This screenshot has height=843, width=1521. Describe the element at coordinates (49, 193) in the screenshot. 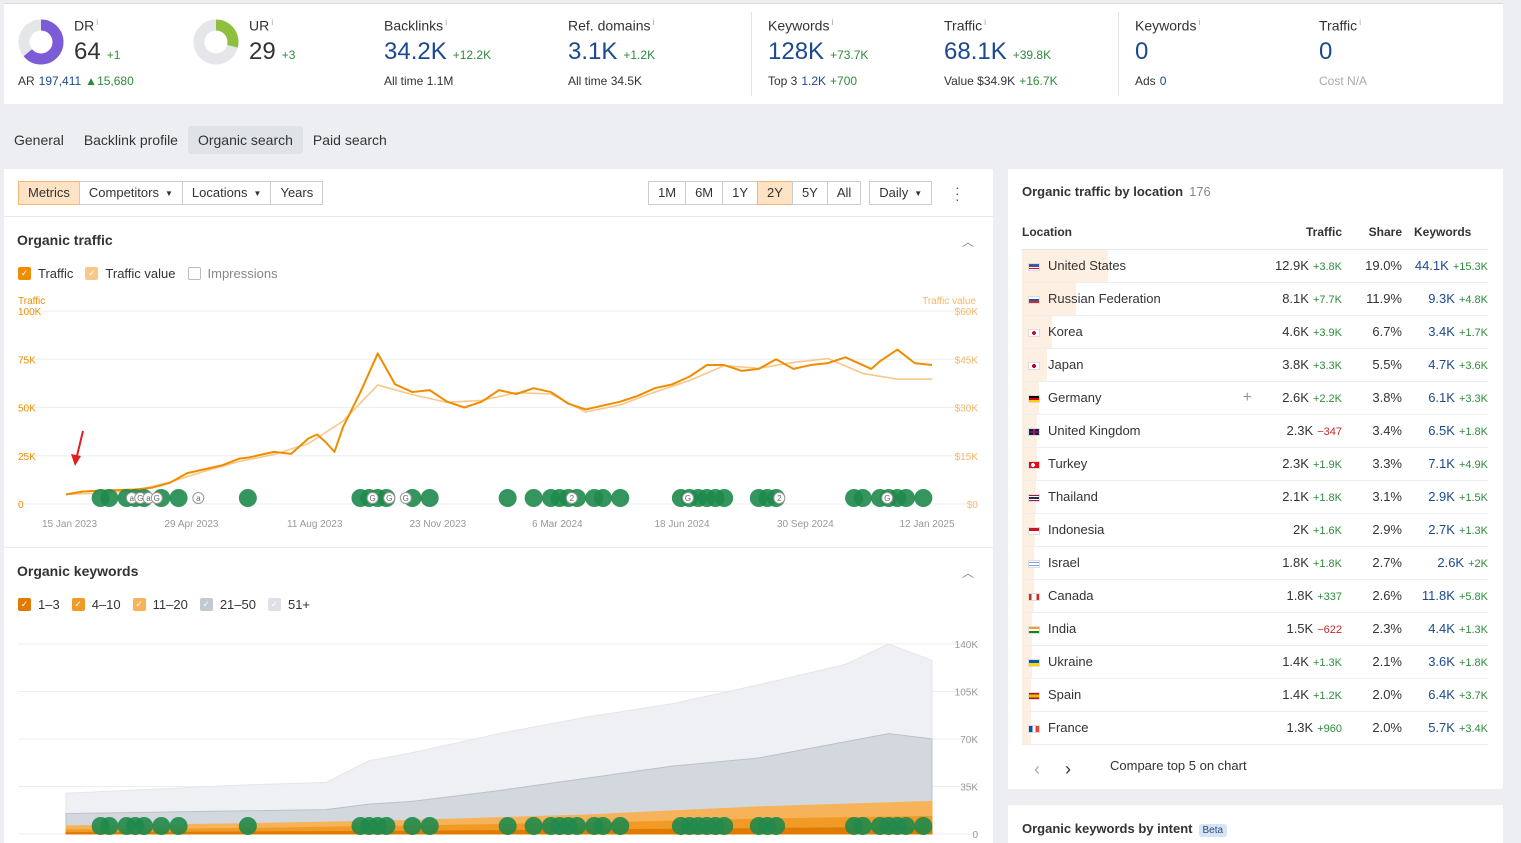

I see `metrics-button: Metrics` at that location.